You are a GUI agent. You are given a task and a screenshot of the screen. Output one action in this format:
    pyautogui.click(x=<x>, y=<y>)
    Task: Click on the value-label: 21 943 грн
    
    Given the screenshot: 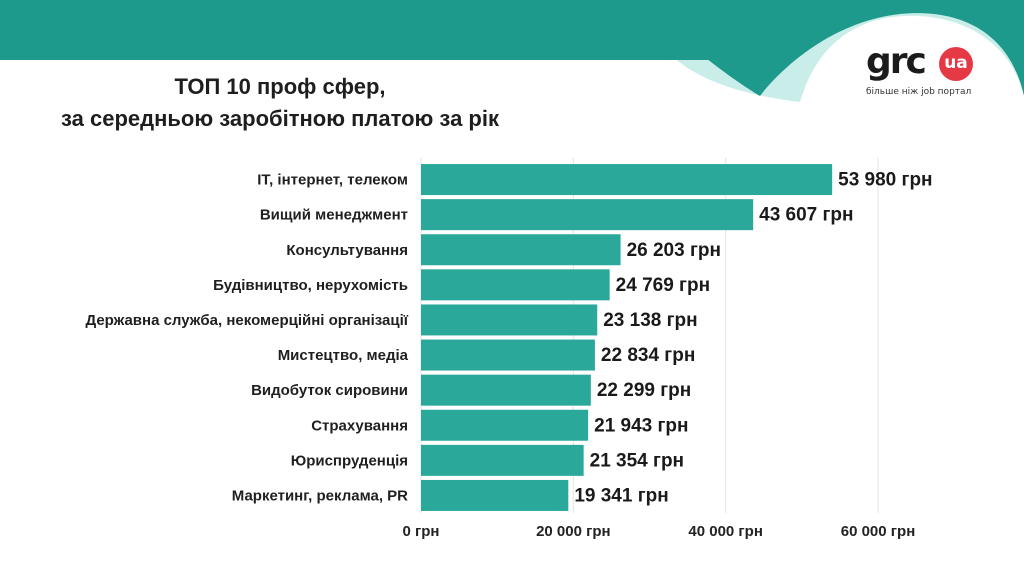 What is the action you would take?
    pyautogui.click(x=641, y=425)
    